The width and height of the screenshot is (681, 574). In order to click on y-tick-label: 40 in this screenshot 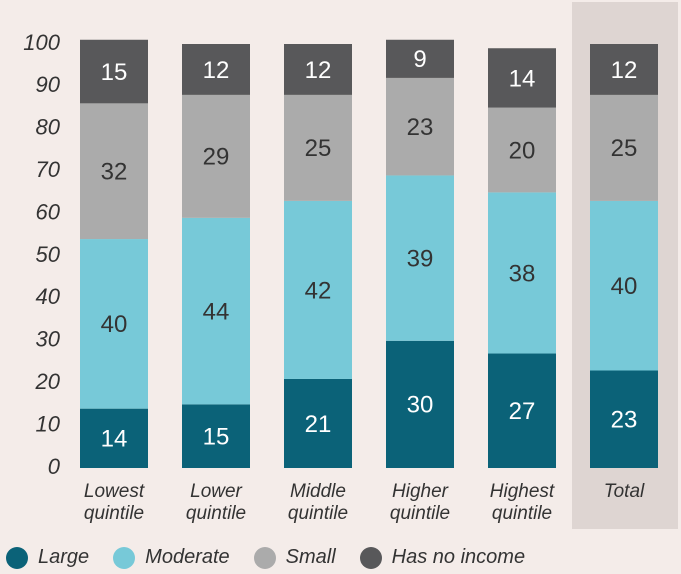, I will do `click(48, 296)`.